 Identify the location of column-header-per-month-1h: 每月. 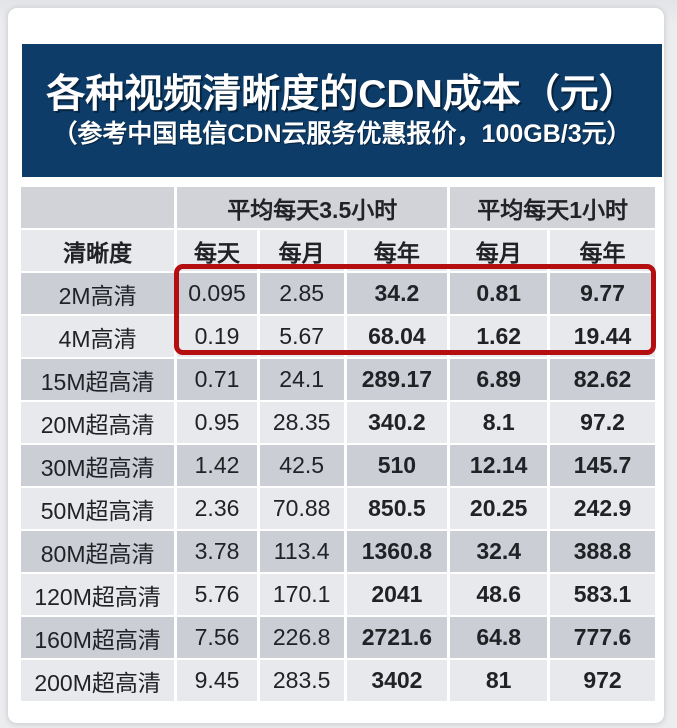
(499, 250).